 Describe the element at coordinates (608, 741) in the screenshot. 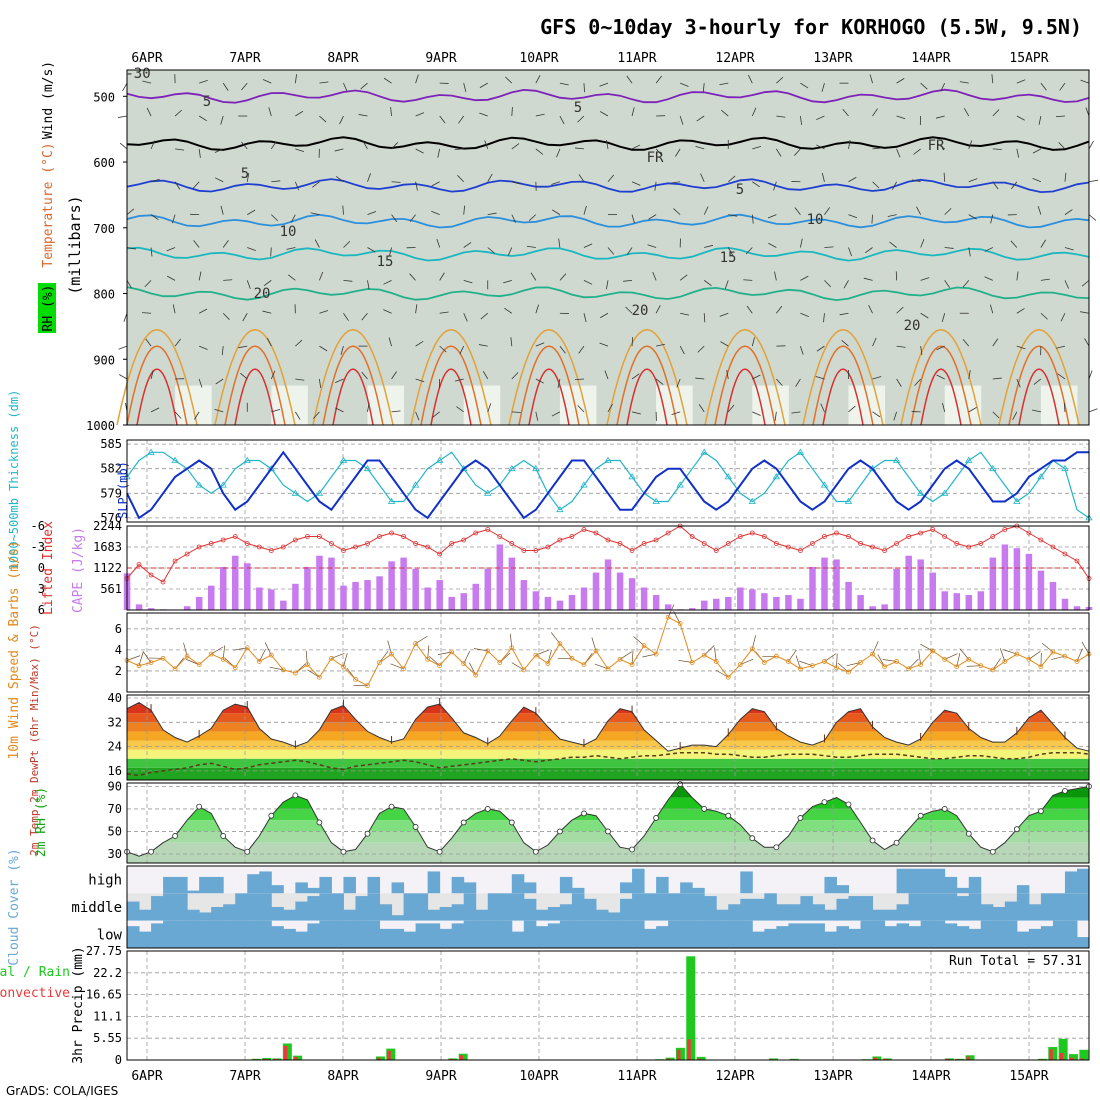

I see `temp-fill-group` at that location.